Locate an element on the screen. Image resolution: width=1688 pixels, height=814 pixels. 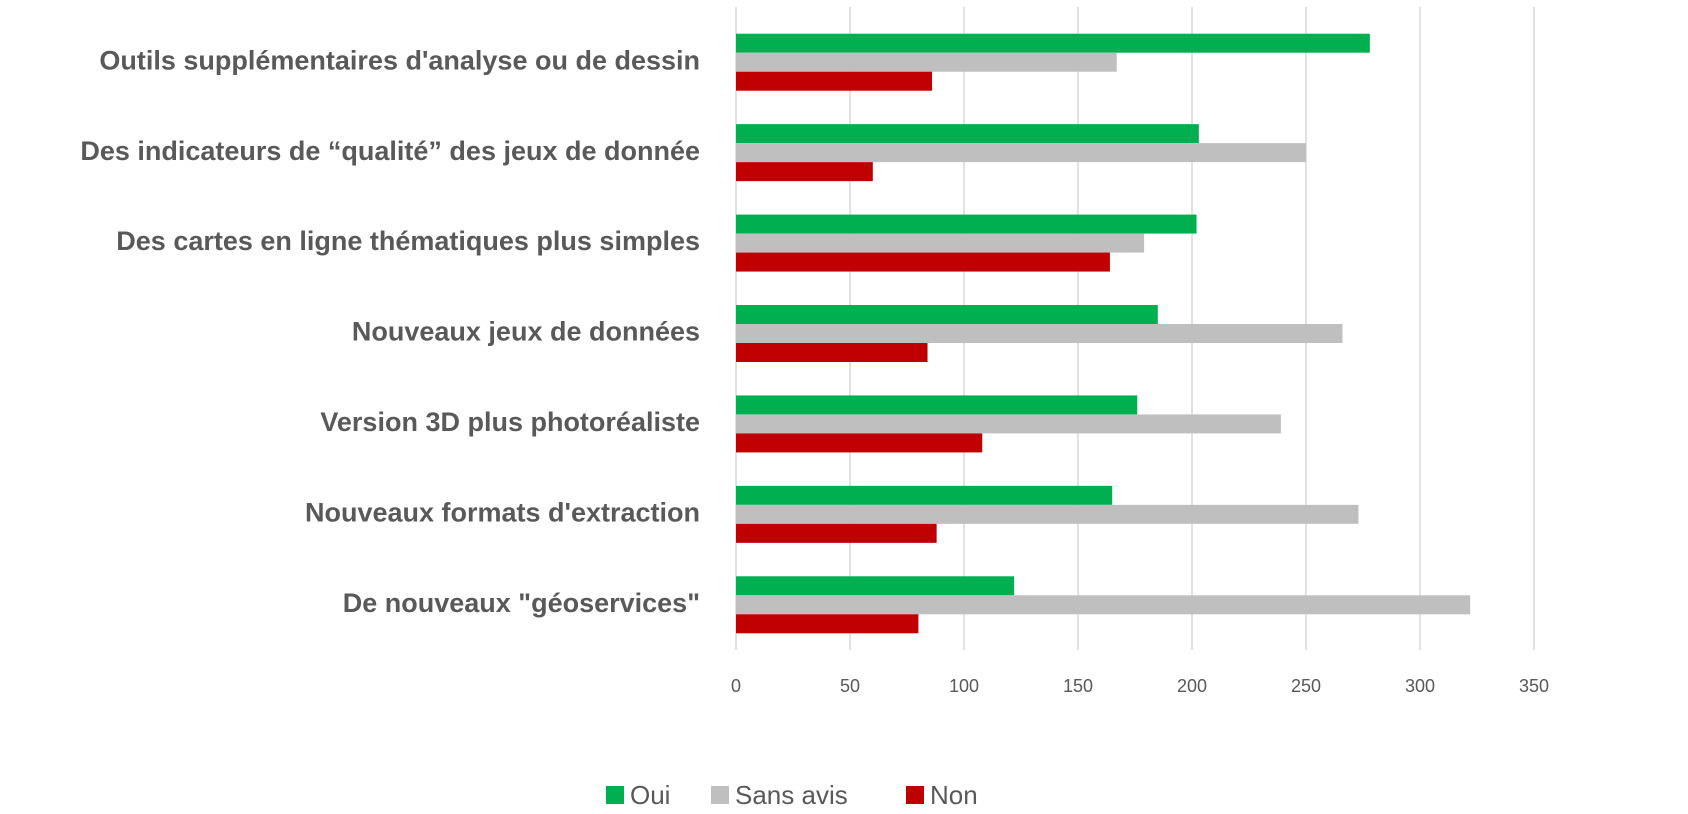
x-tick-label: 300 is located at coordinates (1420, 686).